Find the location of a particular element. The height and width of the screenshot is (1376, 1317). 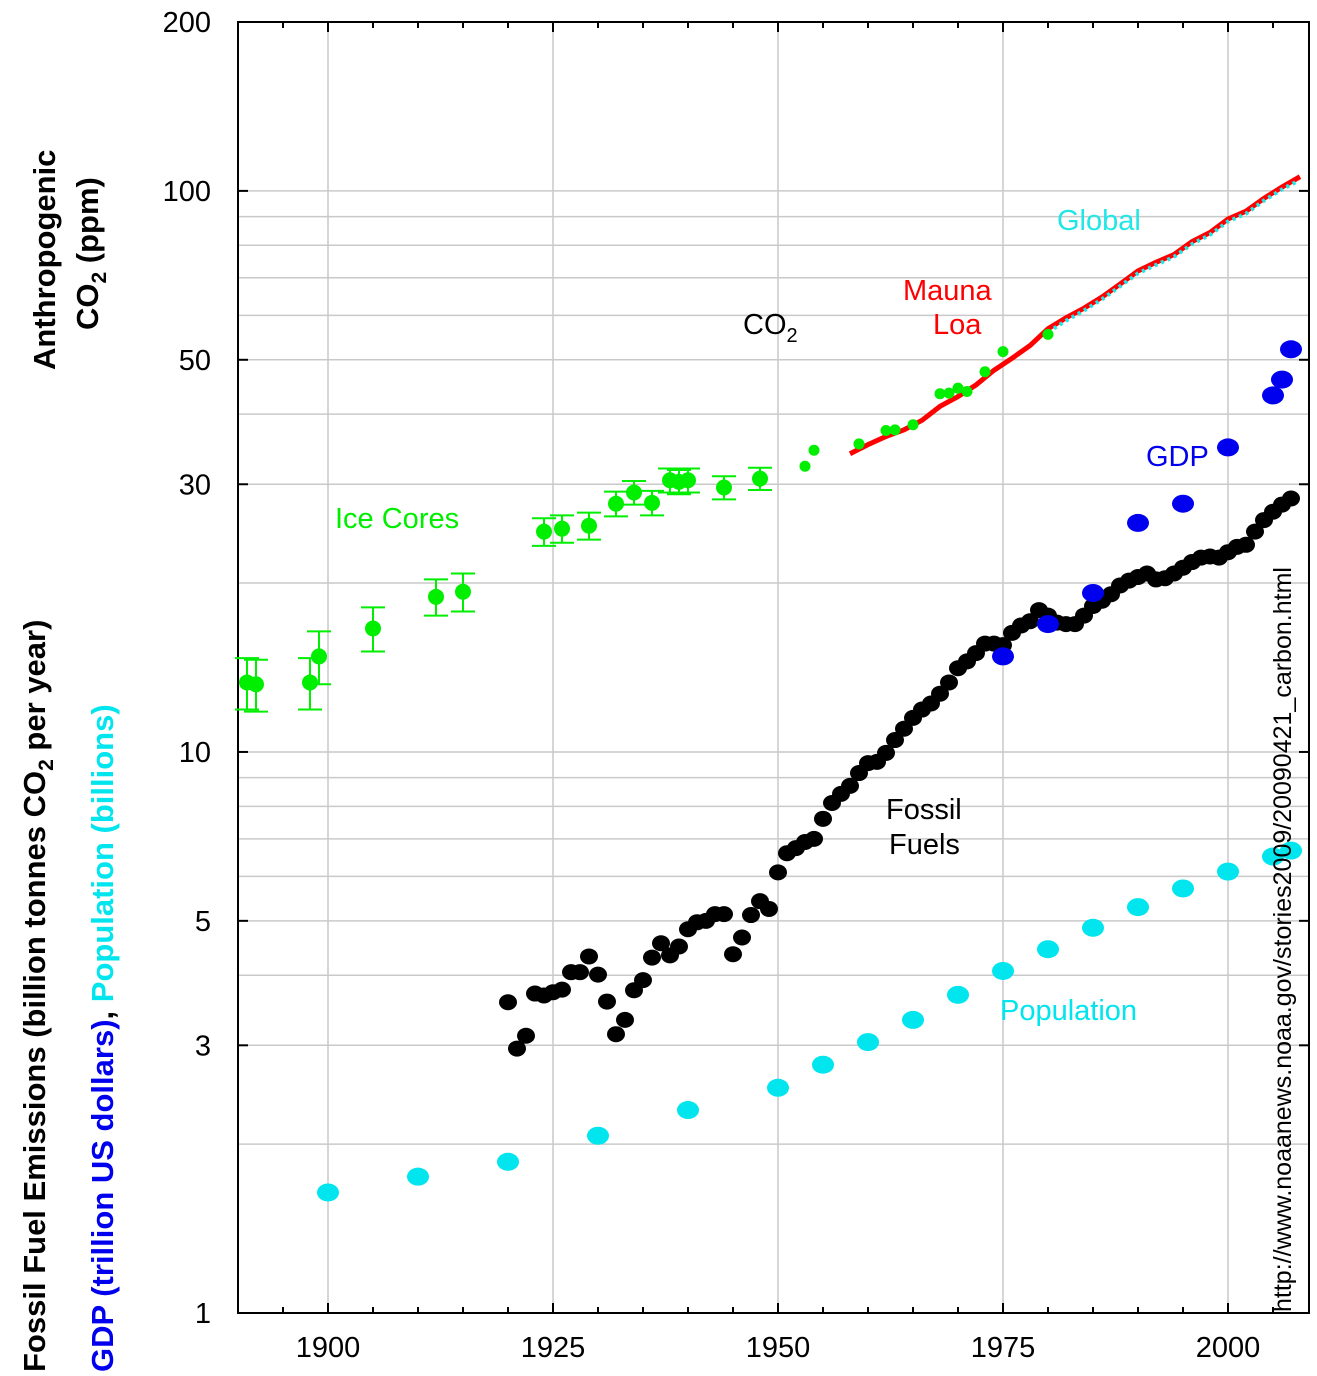

x-tick-label: 1925 is located at coordinates (553, 1348).